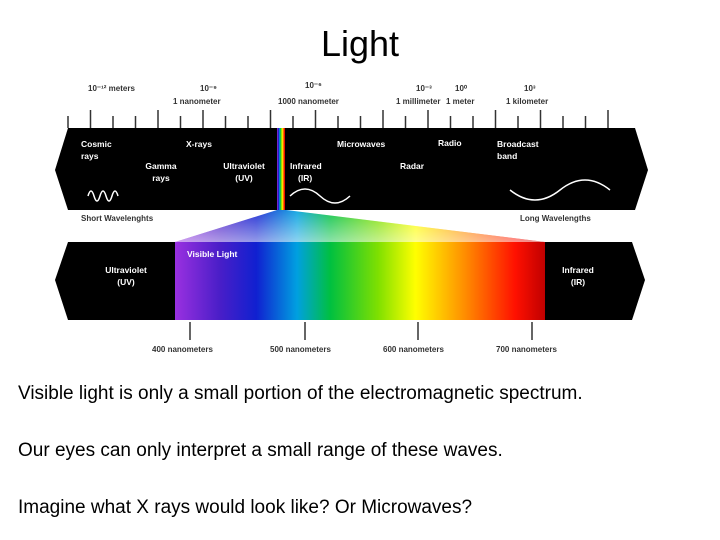  What do you see at coordinates (527, 101) in the screenshot?
I see `scale-label: 1 kilometer` at bounding box center [527, 101].